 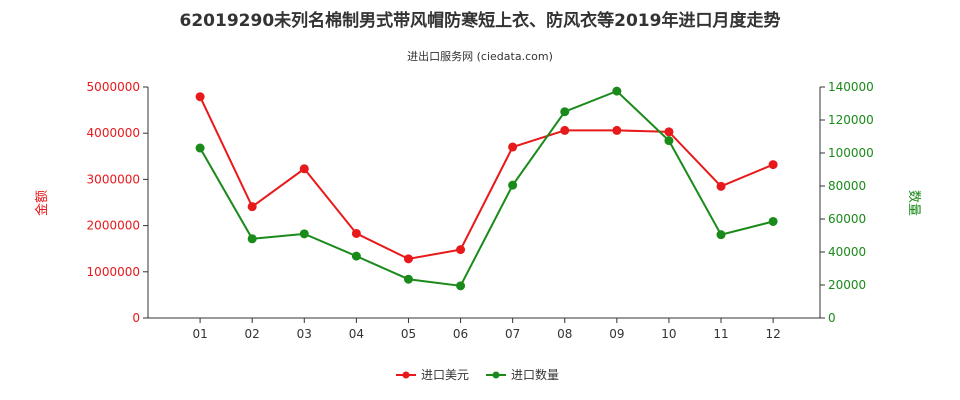 I want to click on x-tick-label: 09, so click(x=616, y=334).